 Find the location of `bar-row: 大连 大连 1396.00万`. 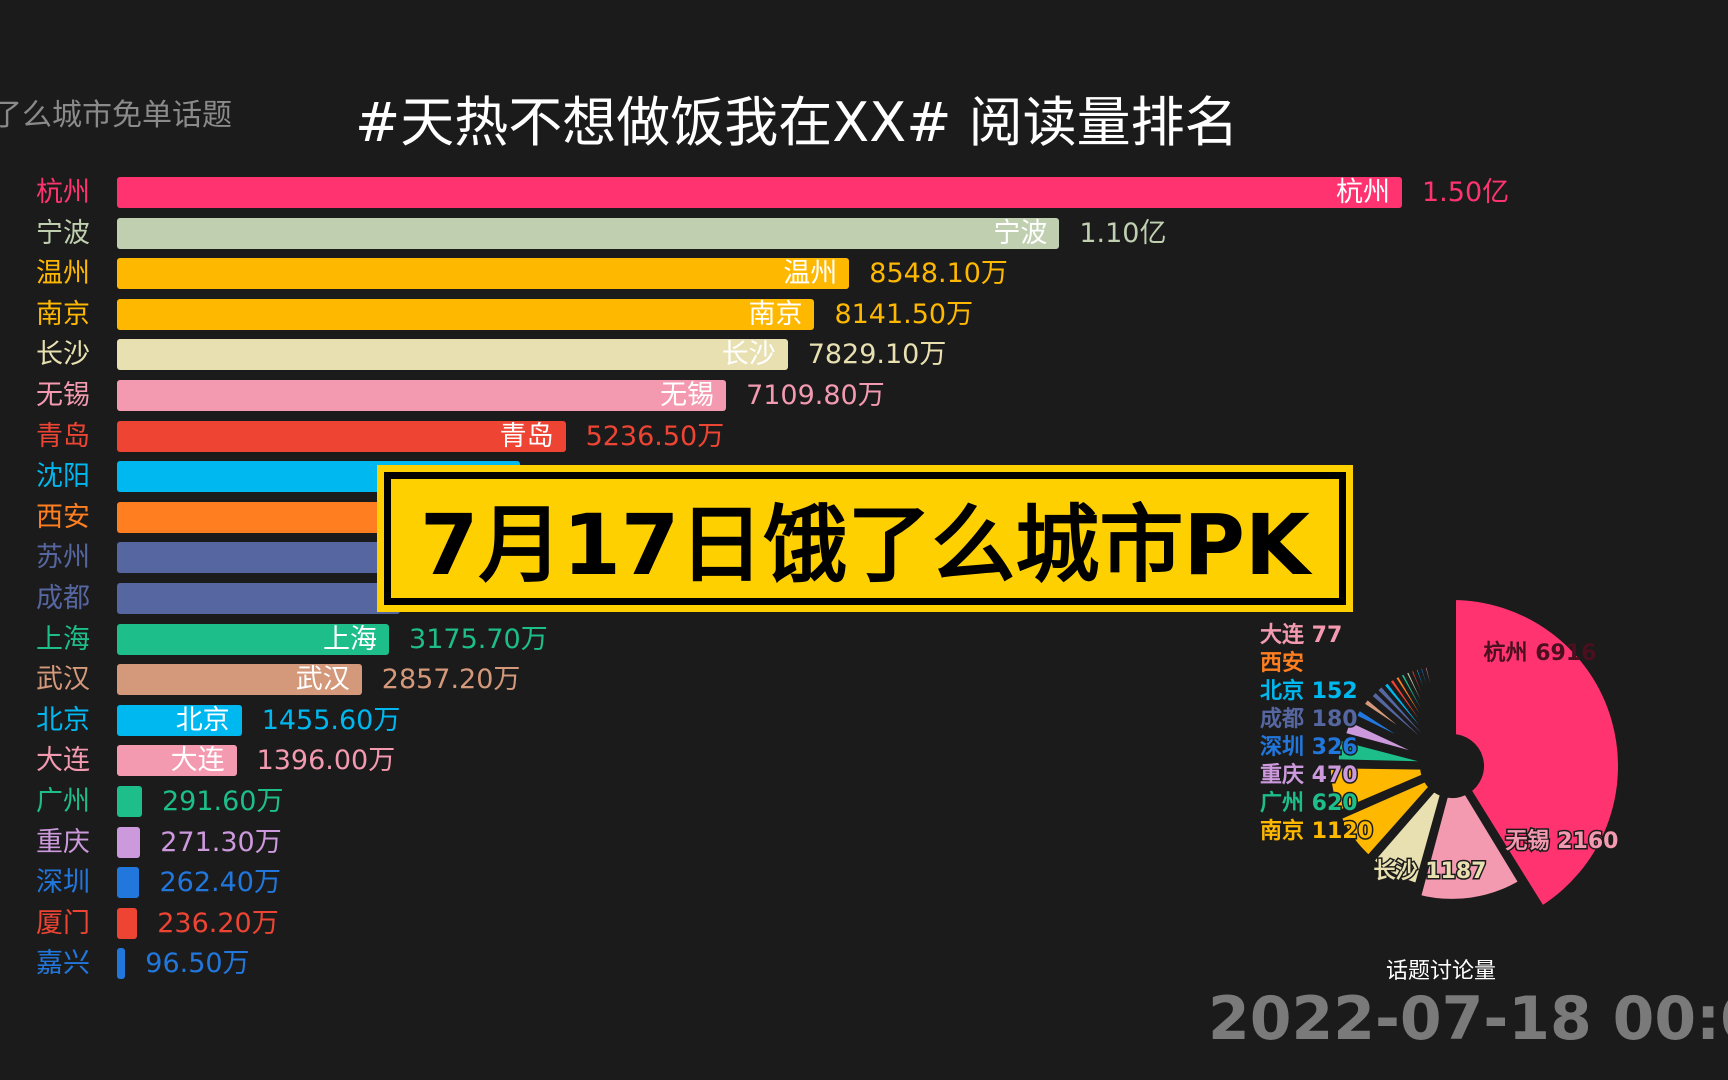

bar-row: 大连 大连 1396.00万 is located at coordinates (864, 761).